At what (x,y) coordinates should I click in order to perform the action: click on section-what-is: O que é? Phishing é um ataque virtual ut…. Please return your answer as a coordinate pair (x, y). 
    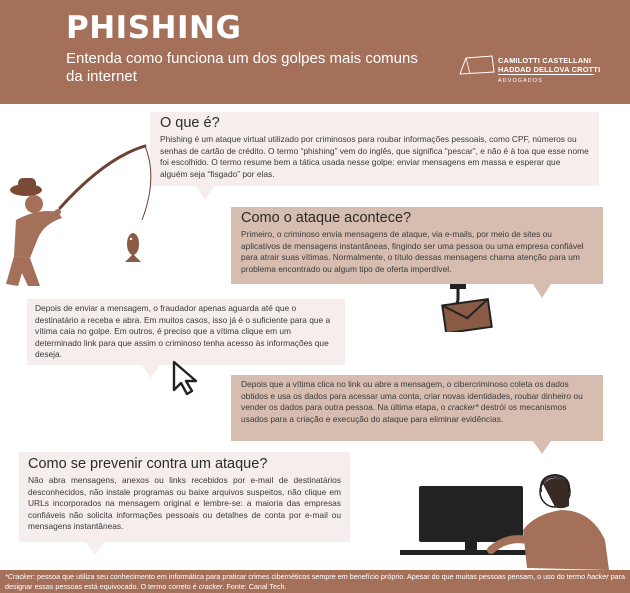
    Looking at the image, I should click on (374, 149).